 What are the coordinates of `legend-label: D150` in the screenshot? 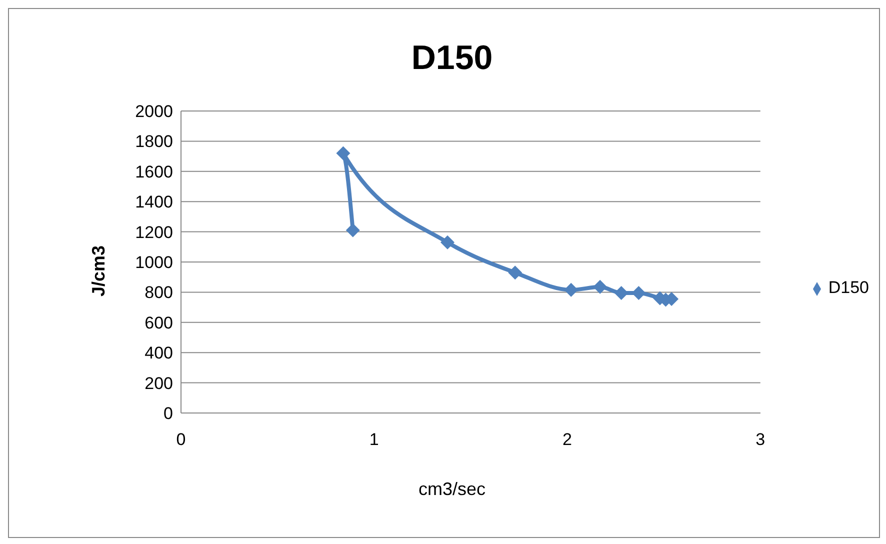 It's located at (848, 287).